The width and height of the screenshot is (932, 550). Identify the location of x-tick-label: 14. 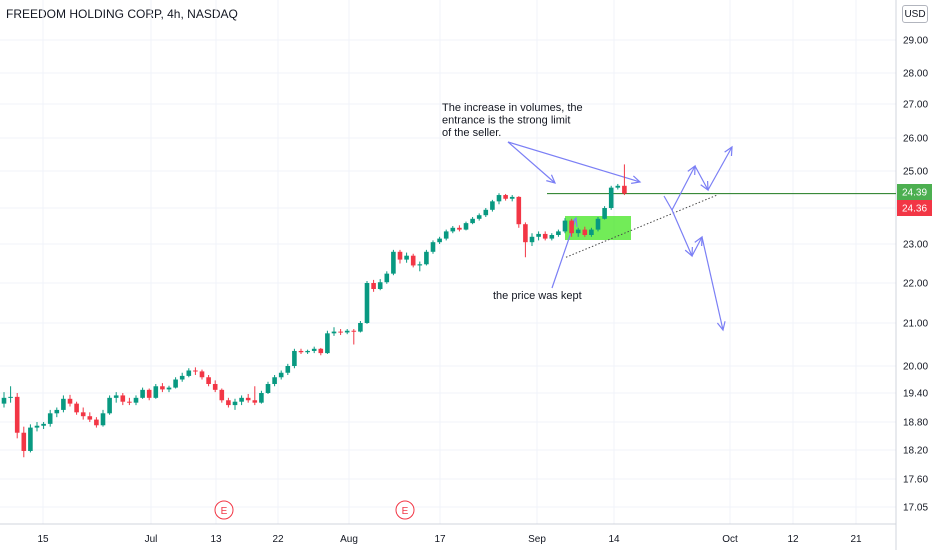
(614, 539).